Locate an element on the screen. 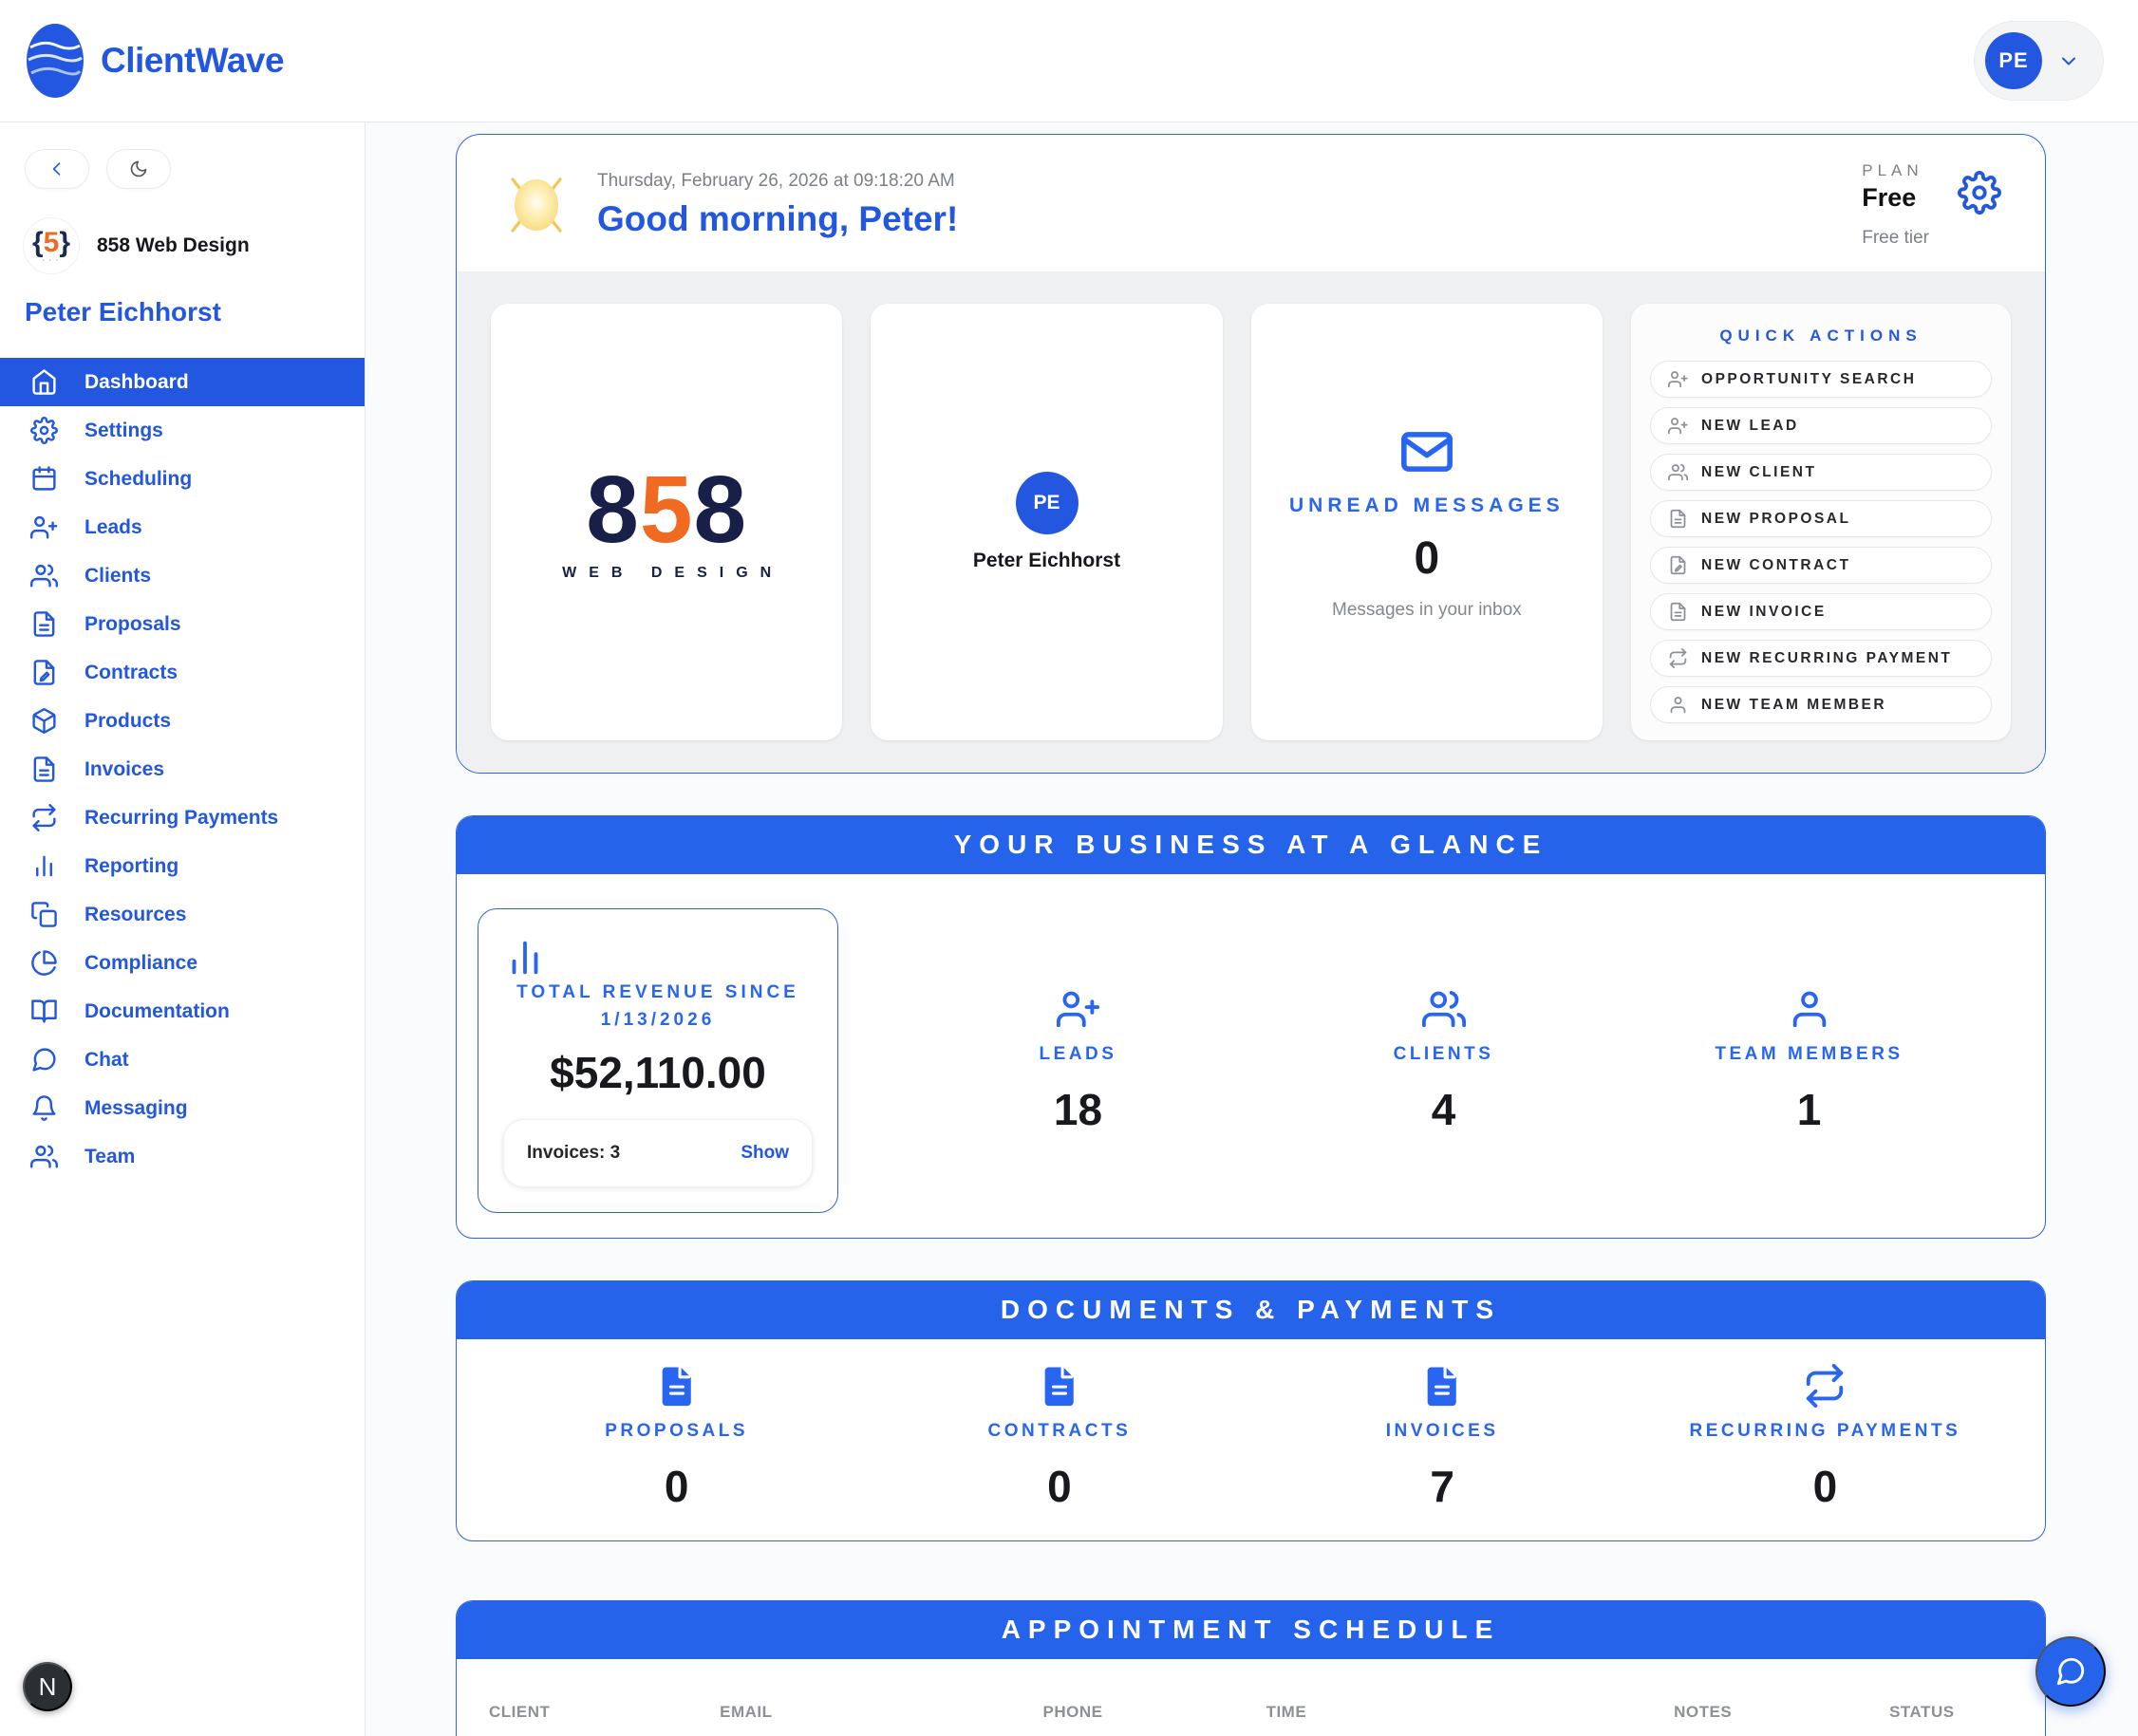 This screenshot has height=1736, width=2138. collapse-sidebar-button is located at coordinates (57, 169).